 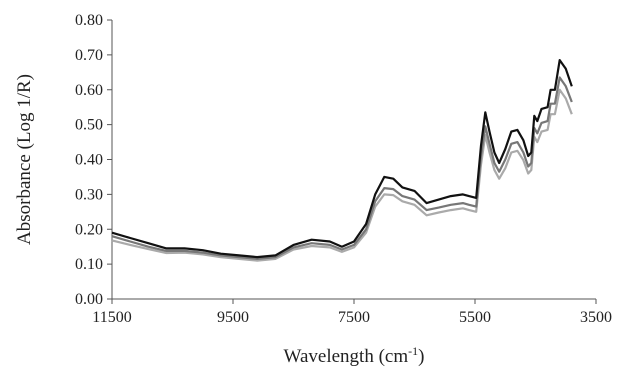 I want to click on x-tick-label: 11500, so click(x=111, y=317).